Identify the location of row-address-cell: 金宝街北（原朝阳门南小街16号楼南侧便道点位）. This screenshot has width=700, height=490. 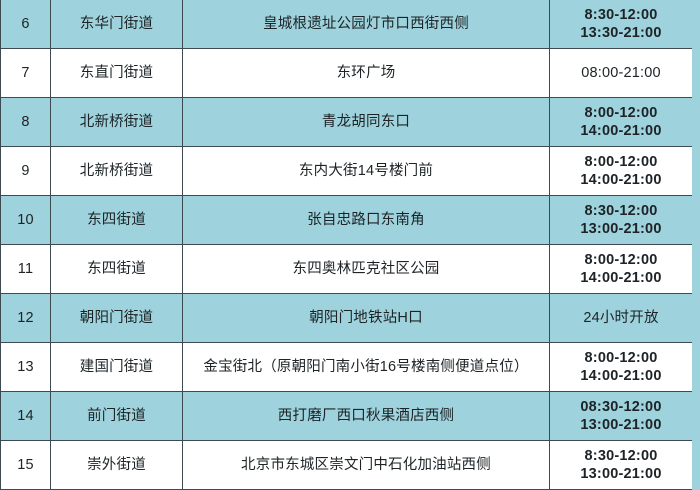
(366, 367).